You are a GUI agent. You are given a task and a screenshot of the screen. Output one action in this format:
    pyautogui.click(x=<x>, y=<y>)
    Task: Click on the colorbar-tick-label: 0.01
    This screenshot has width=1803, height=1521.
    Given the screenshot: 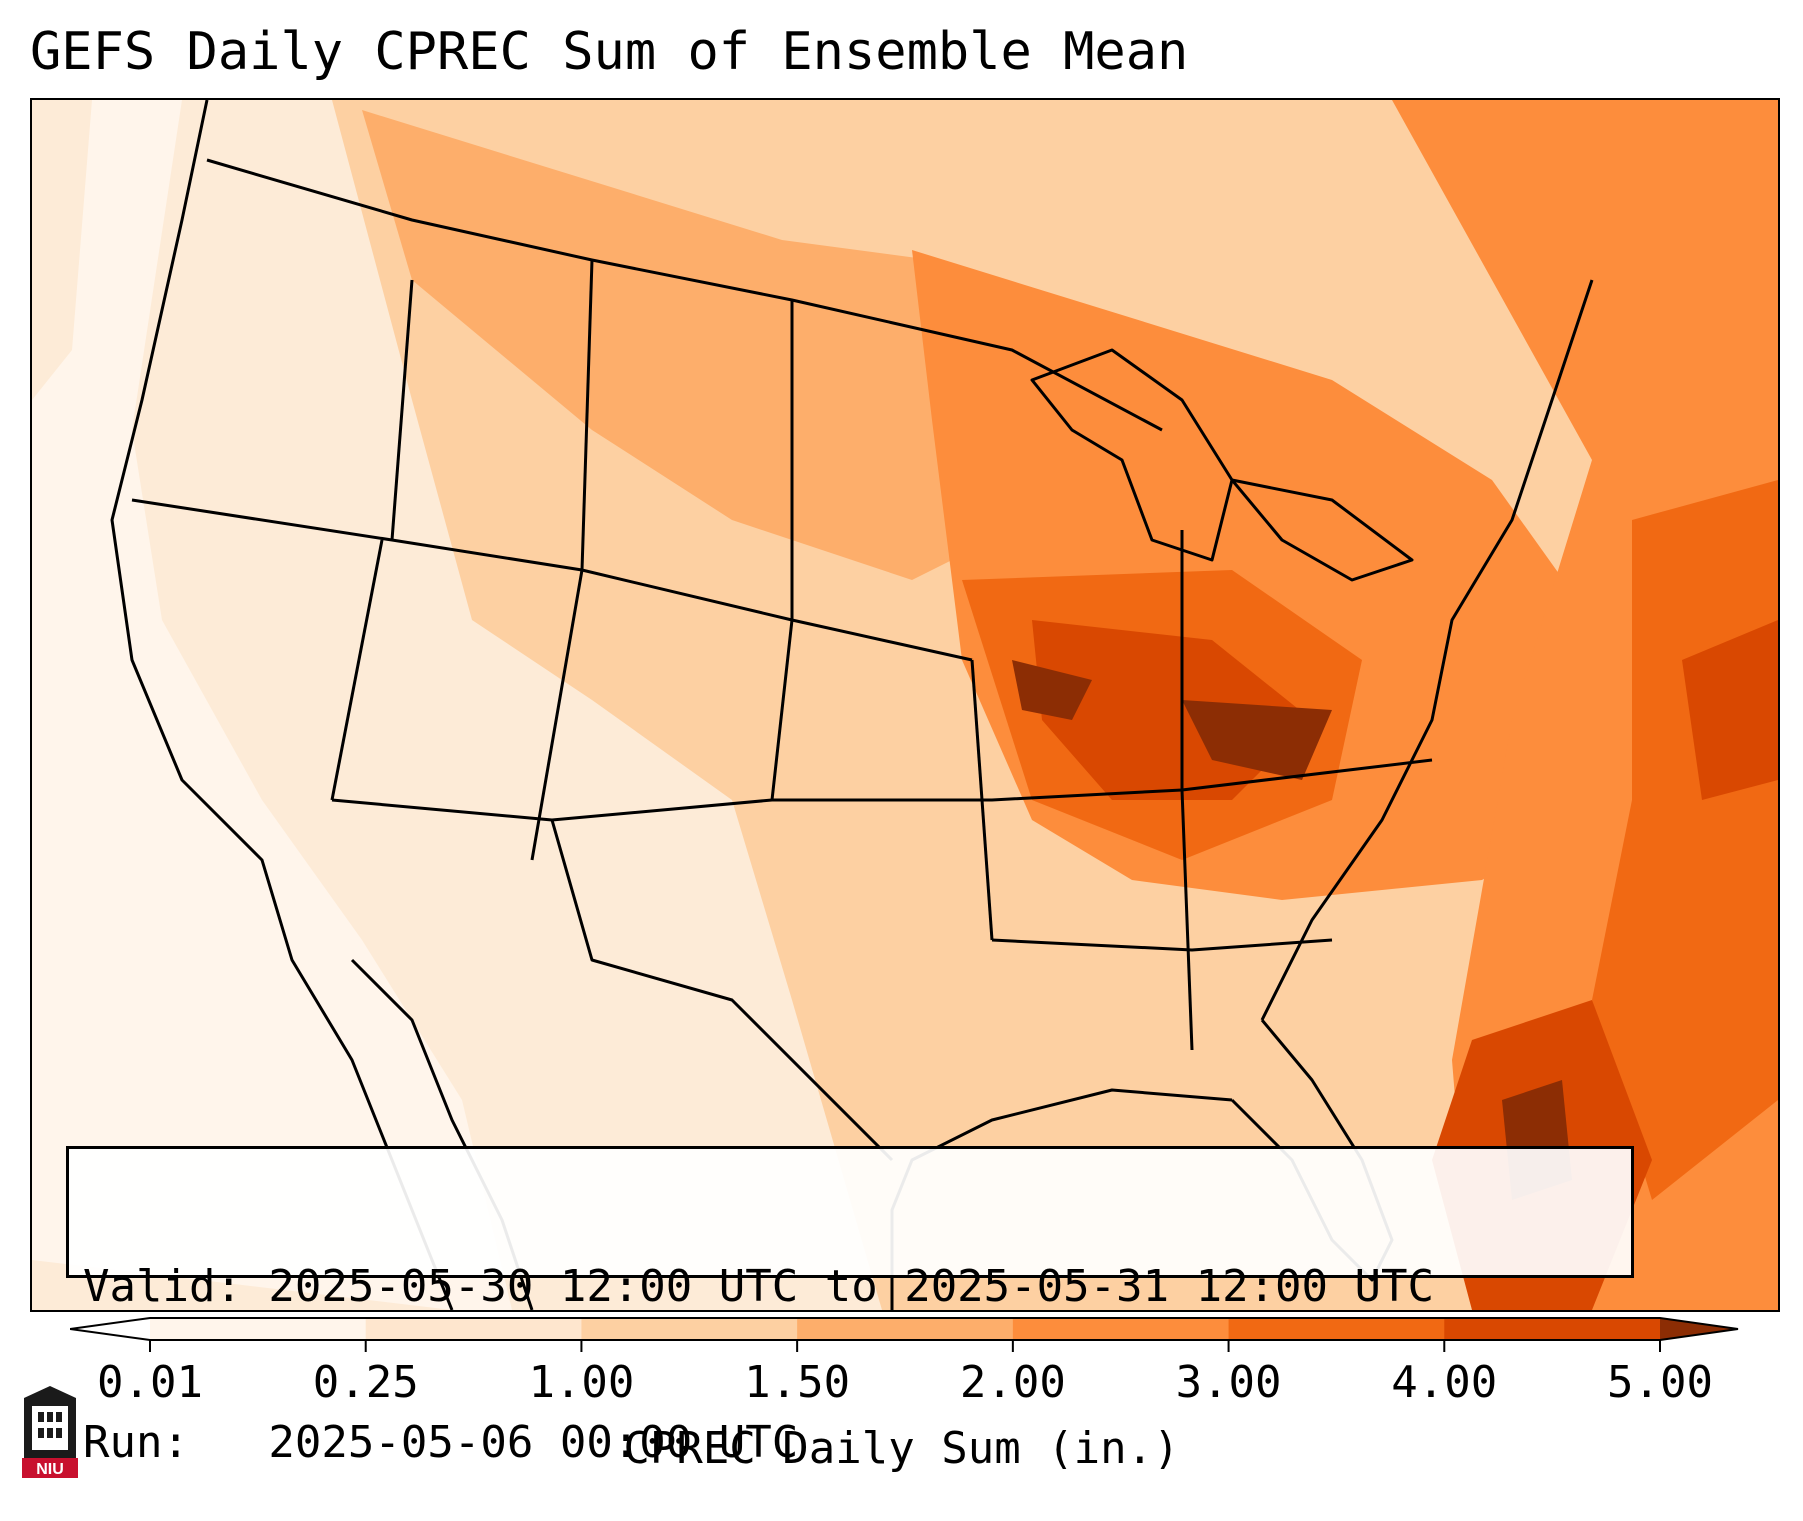 What is the action you would take?
    pyautogui.click(x=150, y=1382)
    